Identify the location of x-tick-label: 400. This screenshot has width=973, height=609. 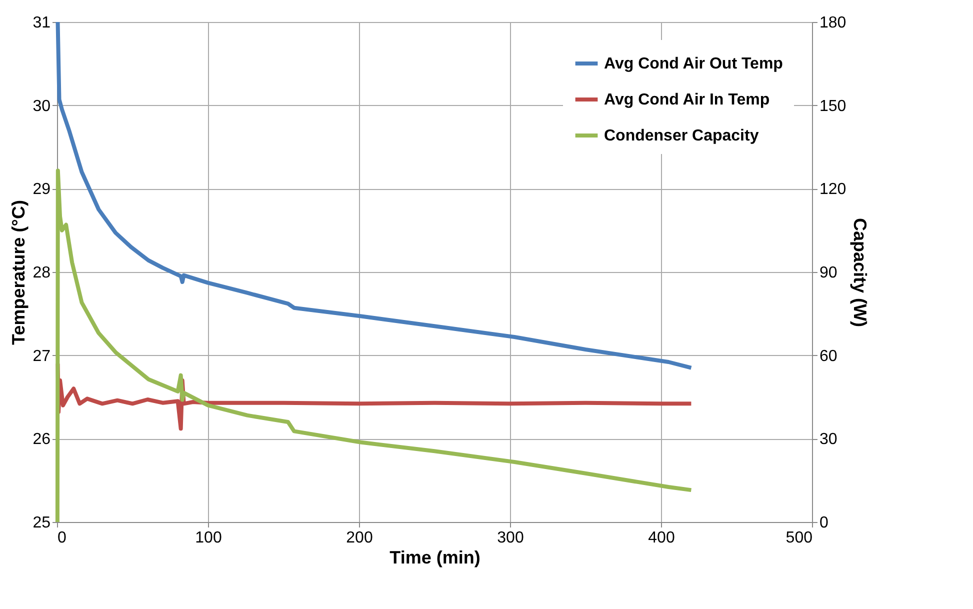
(661, 538).